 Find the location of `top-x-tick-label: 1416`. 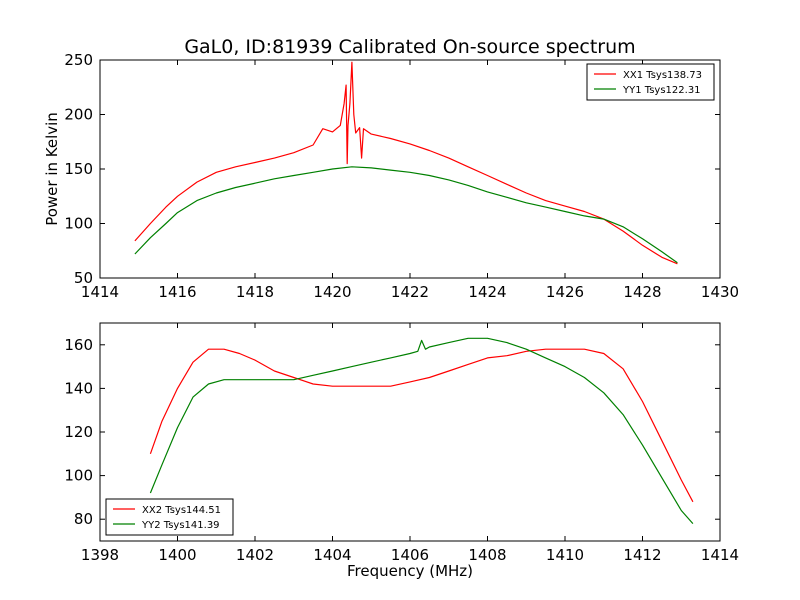

top-x-tick-label: 1416 is located at coordinates (177, 292).